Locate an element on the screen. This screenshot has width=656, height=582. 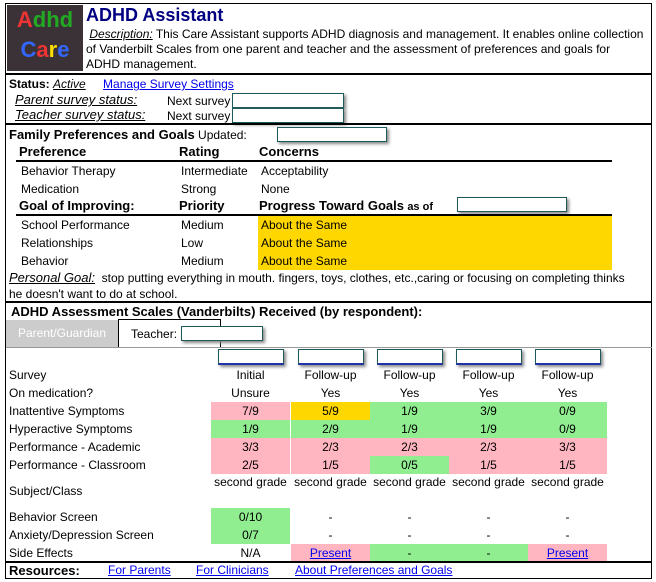
cell-value: Follow-up is located at coordinates (567, 375).